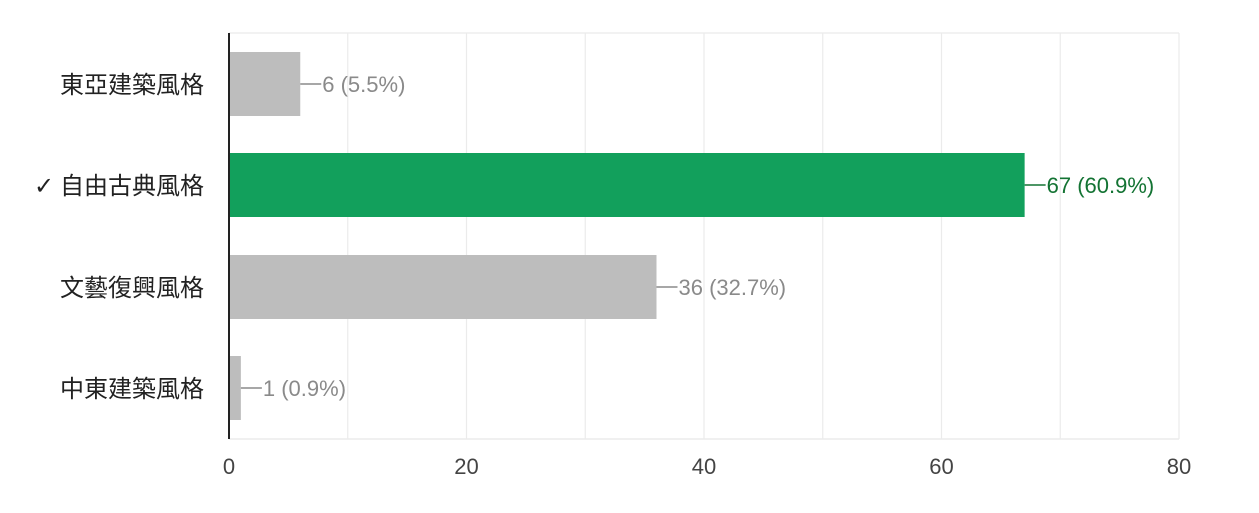 This screenshot has width=1259, height=513. Describe the element at coordinates (1179, 466) in the screenshot. I see `x-tick-label-5: 80` at that location.